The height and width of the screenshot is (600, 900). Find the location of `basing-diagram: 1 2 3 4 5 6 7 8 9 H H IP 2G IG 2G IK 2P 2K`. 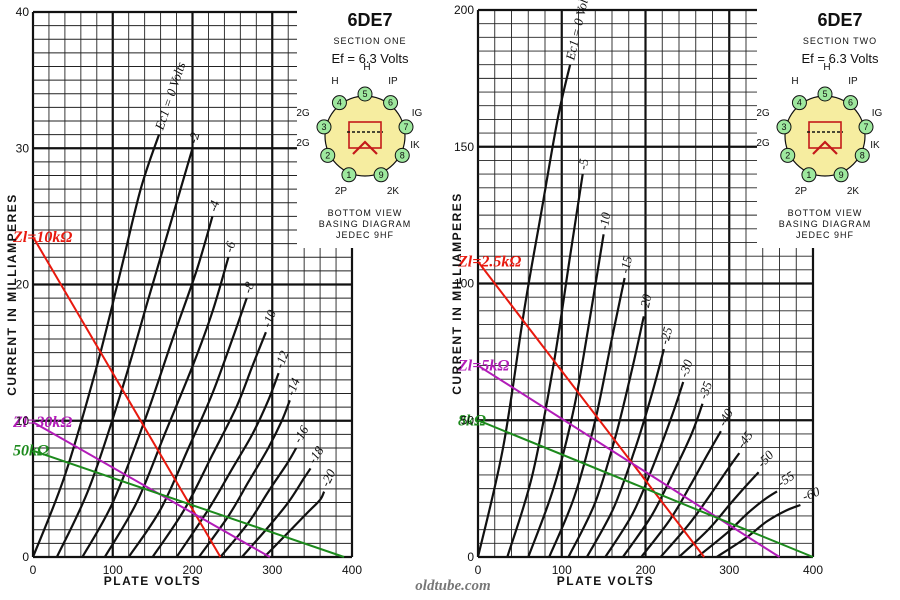

basing-diagram: 1 2 3 4 5 6 7 8 9 H H IP 2G IG 2G IK 2P 2K is located at coordinates (359, 129).